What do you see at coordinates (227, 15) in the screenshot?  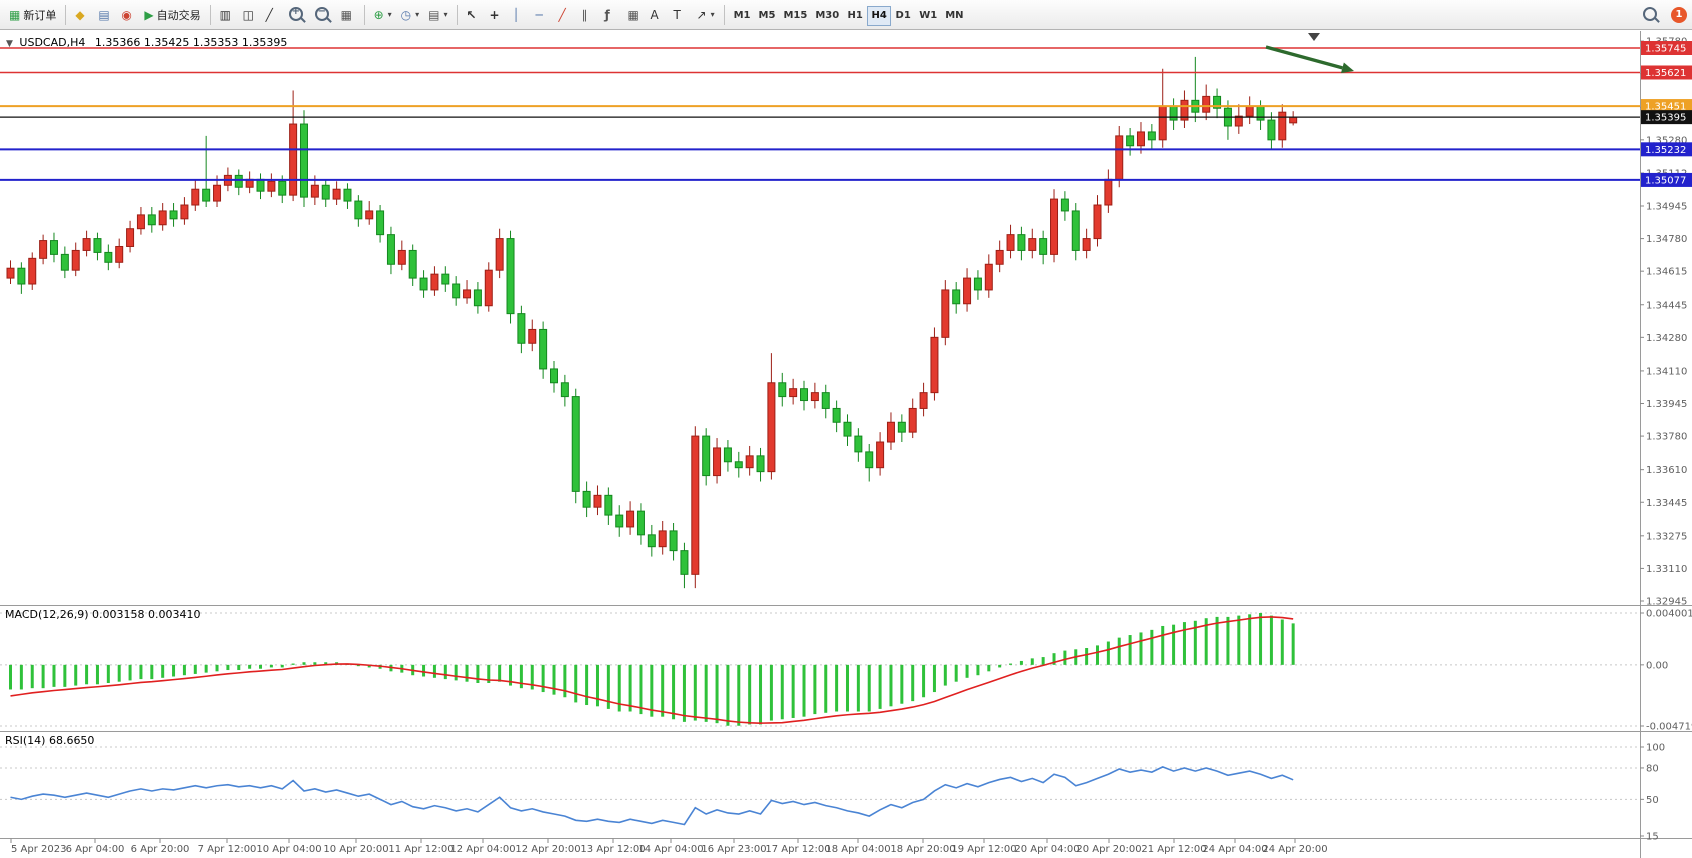 I see `bar-chart-button: ▥` at bounding box center [227, 15].